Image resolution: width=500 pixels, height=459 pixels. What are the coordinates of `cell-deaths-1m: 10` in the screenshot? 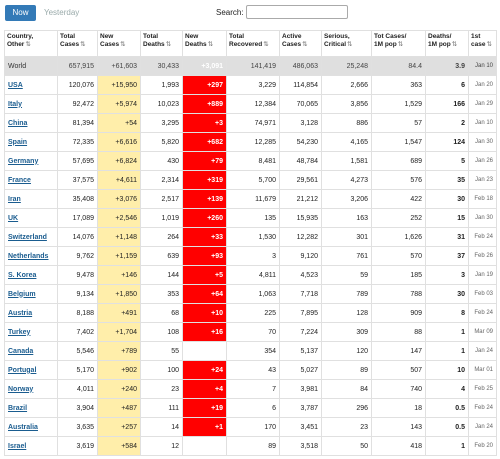 It's located at (447, 370).